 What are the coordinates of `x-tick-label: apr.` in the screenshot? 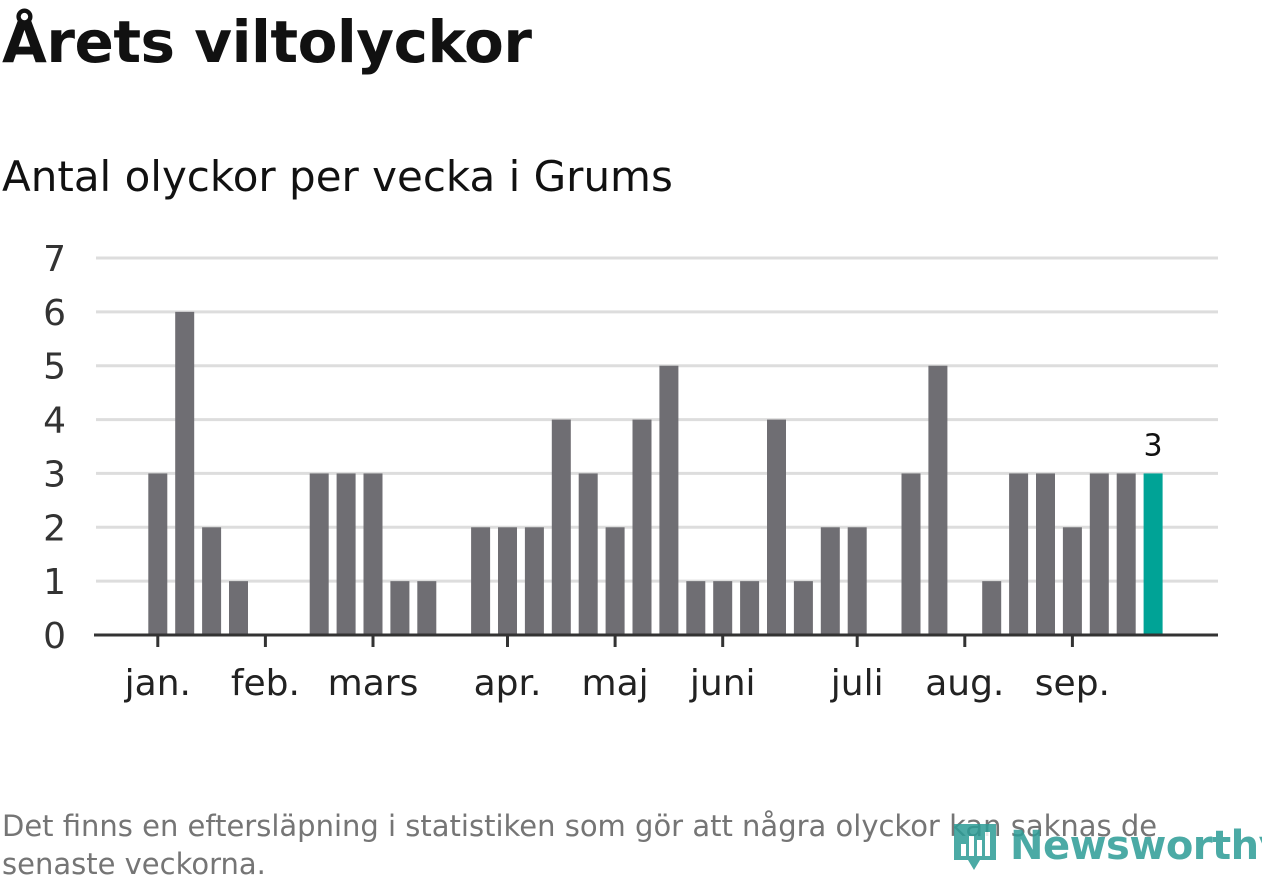 It's located at (508, 683).